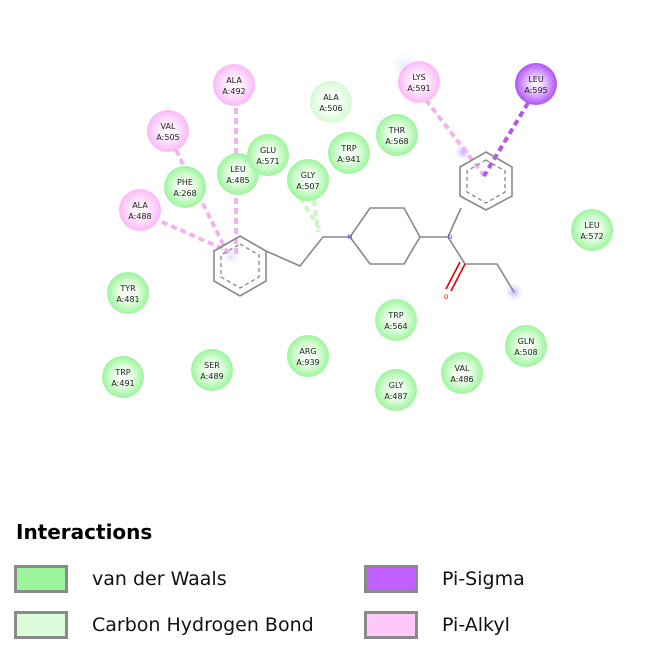  Describe the element at coordinates (418, 88) in the screenshot. I see `residue-id-label: A:591` at that location.